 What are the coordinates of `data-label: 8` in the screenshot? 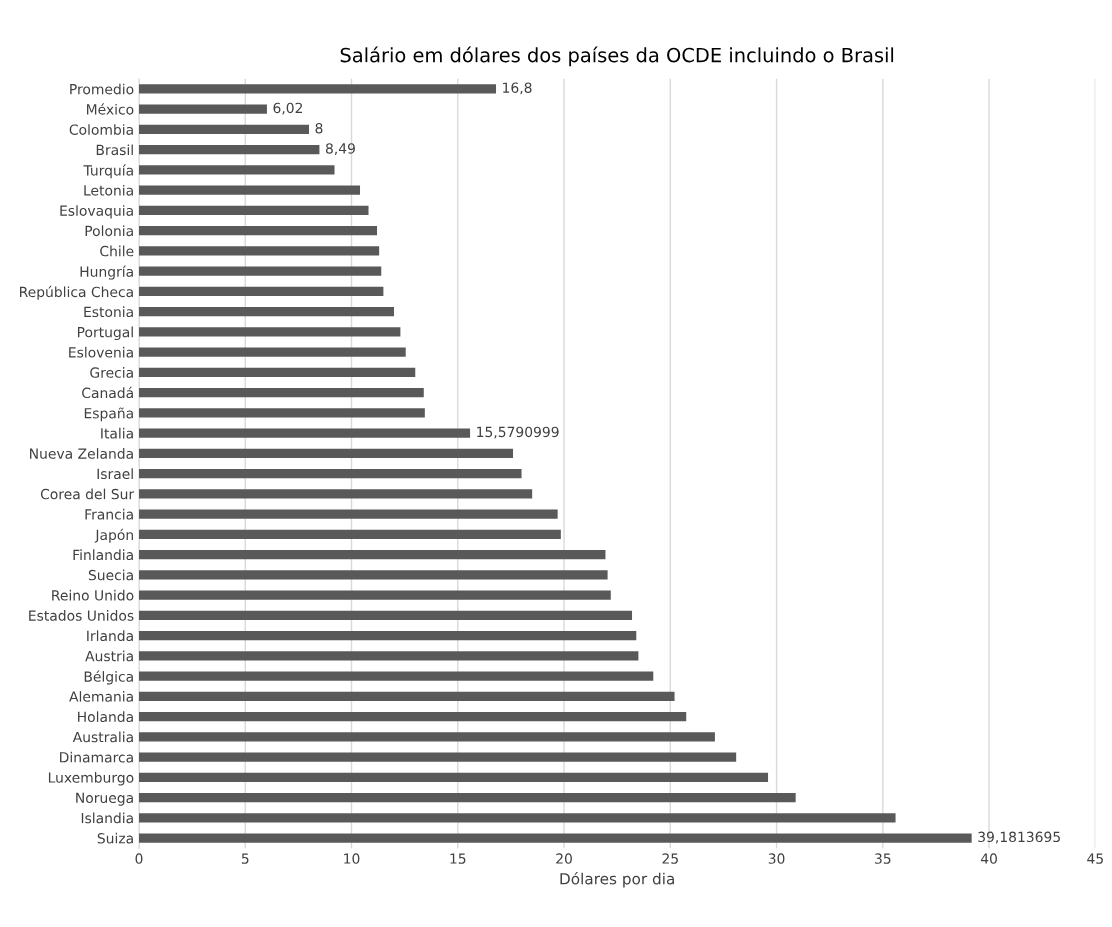 It's located at (319, 128).